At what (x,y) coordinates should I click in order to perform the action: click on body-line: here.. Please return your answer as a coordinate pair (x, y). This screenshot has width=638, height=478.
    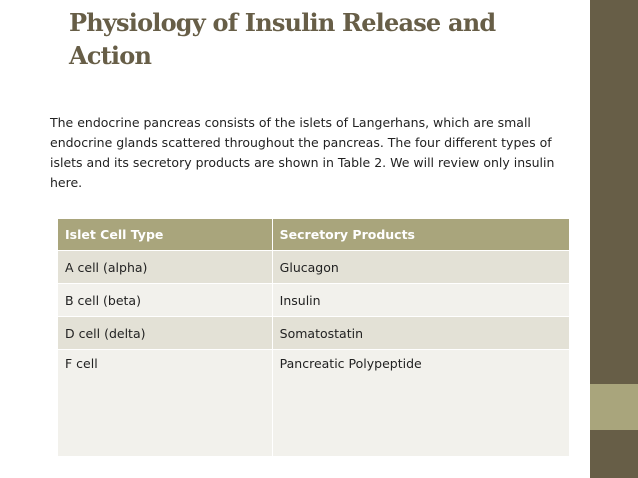
    Looking at the image, I should click on (66, 182).